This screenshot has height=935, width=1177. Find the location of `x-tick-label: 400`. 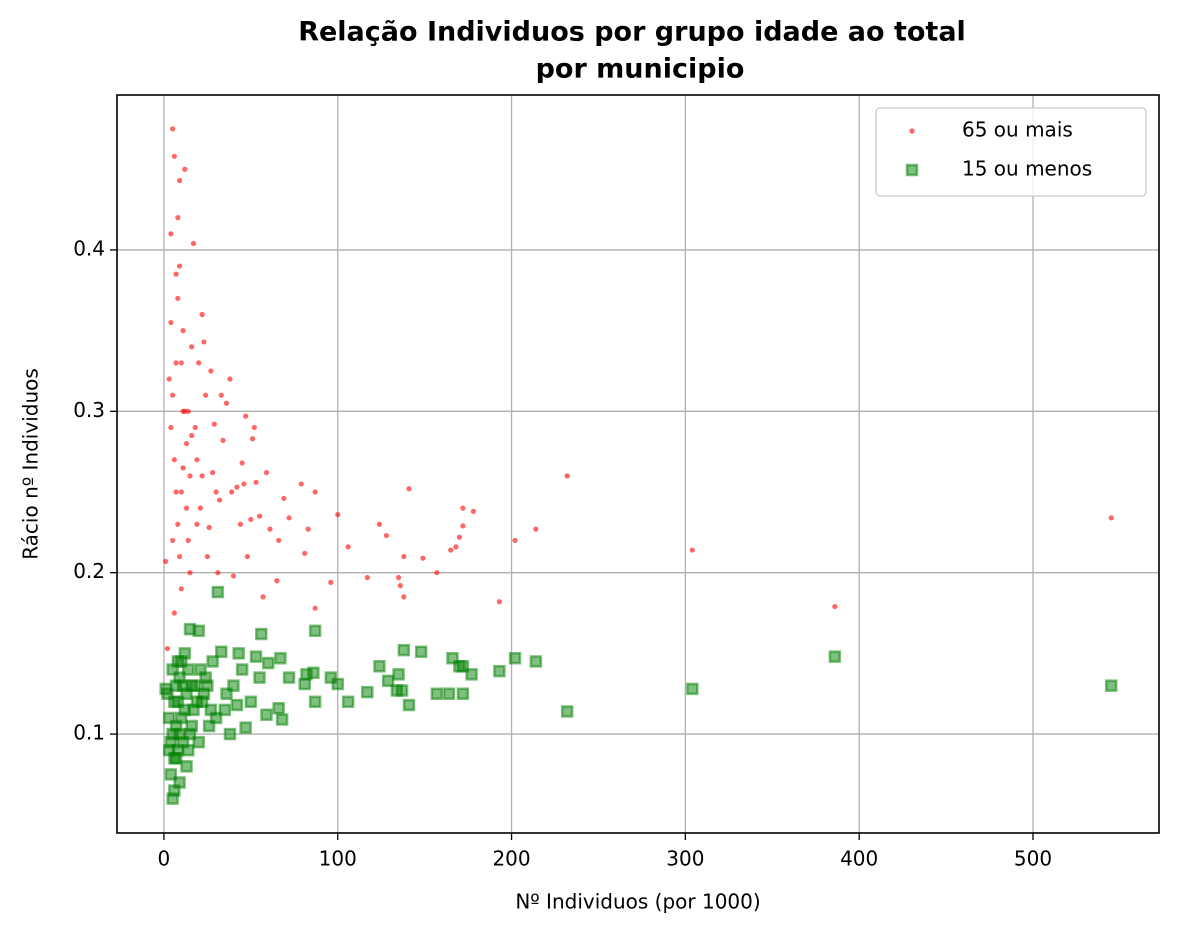

x-tick-label: 400 is located at coordinates (859, 859).